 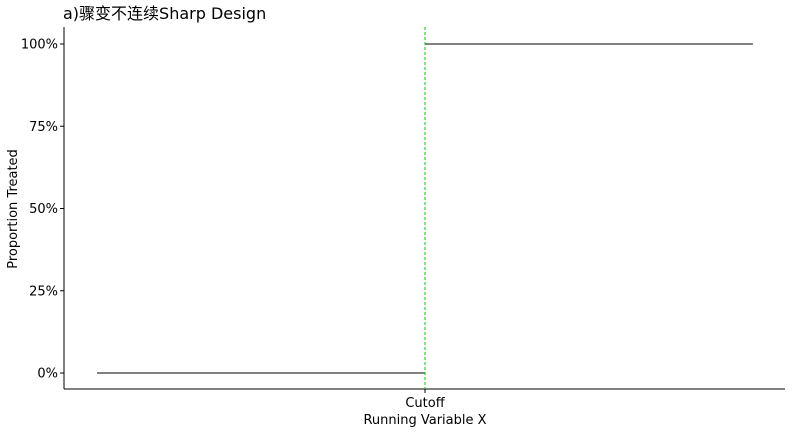 I want to click on y-tick-label: 50%, so click(x=43, y=209).